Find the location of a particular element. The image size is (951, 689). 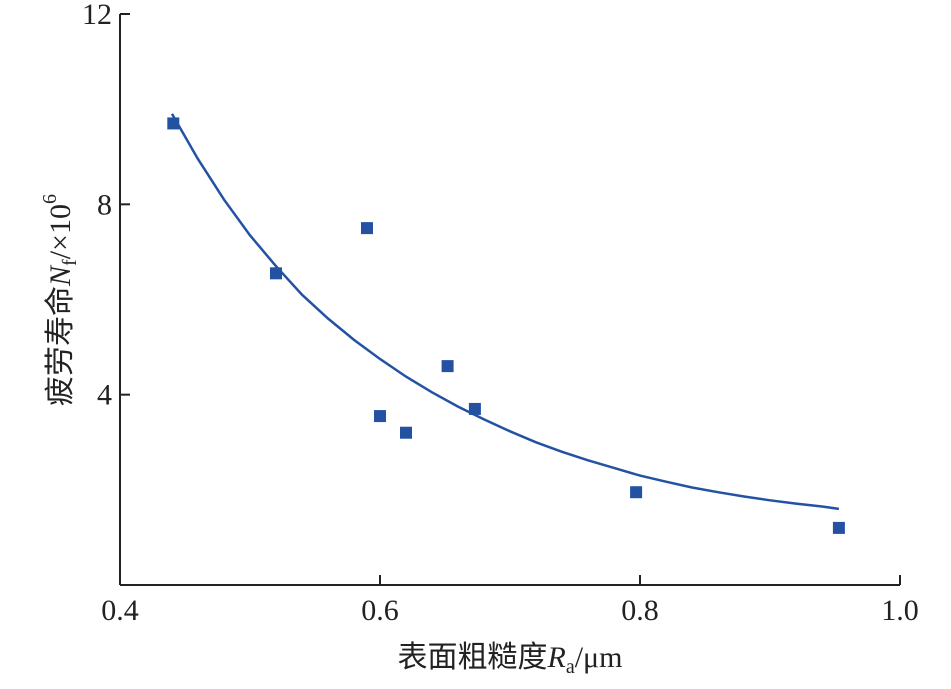

x-tick-label: 0.4 is located at coordinates (120, 610).